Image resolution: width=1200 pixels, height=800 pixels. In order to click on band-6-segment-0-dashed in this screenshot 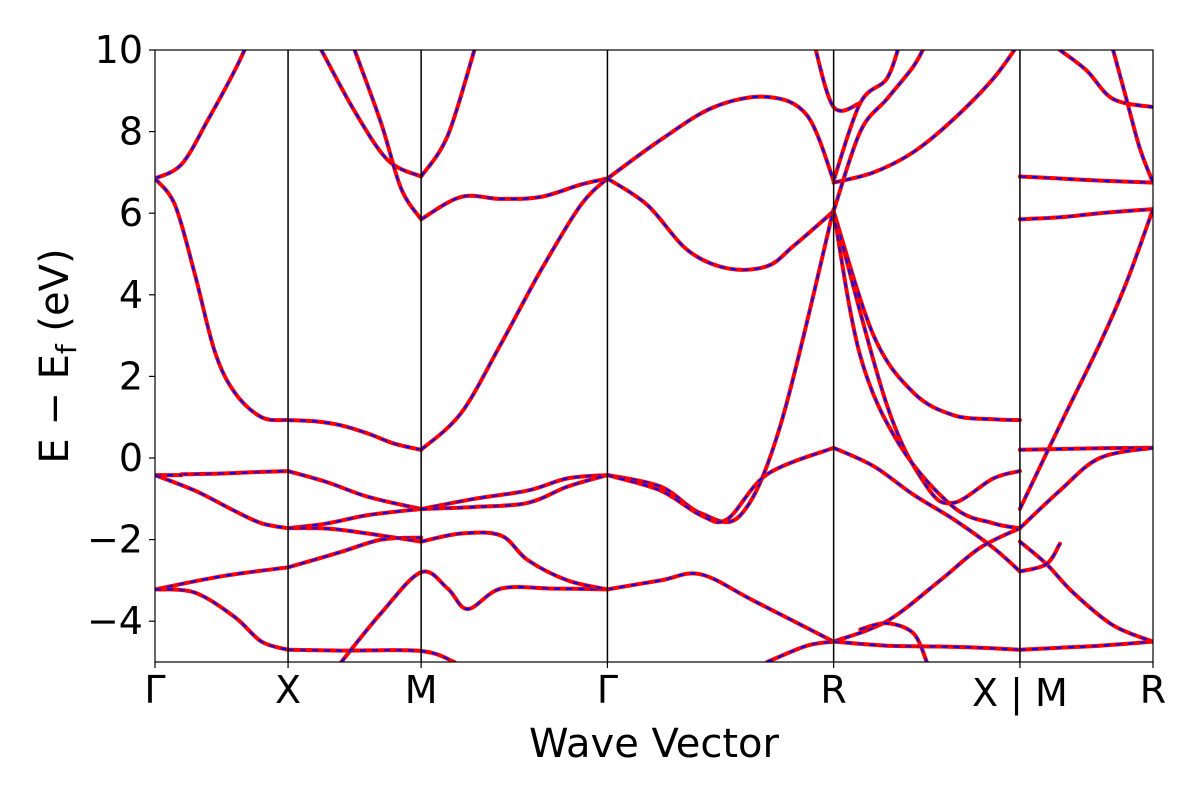, I will do `click(474, 616)`.